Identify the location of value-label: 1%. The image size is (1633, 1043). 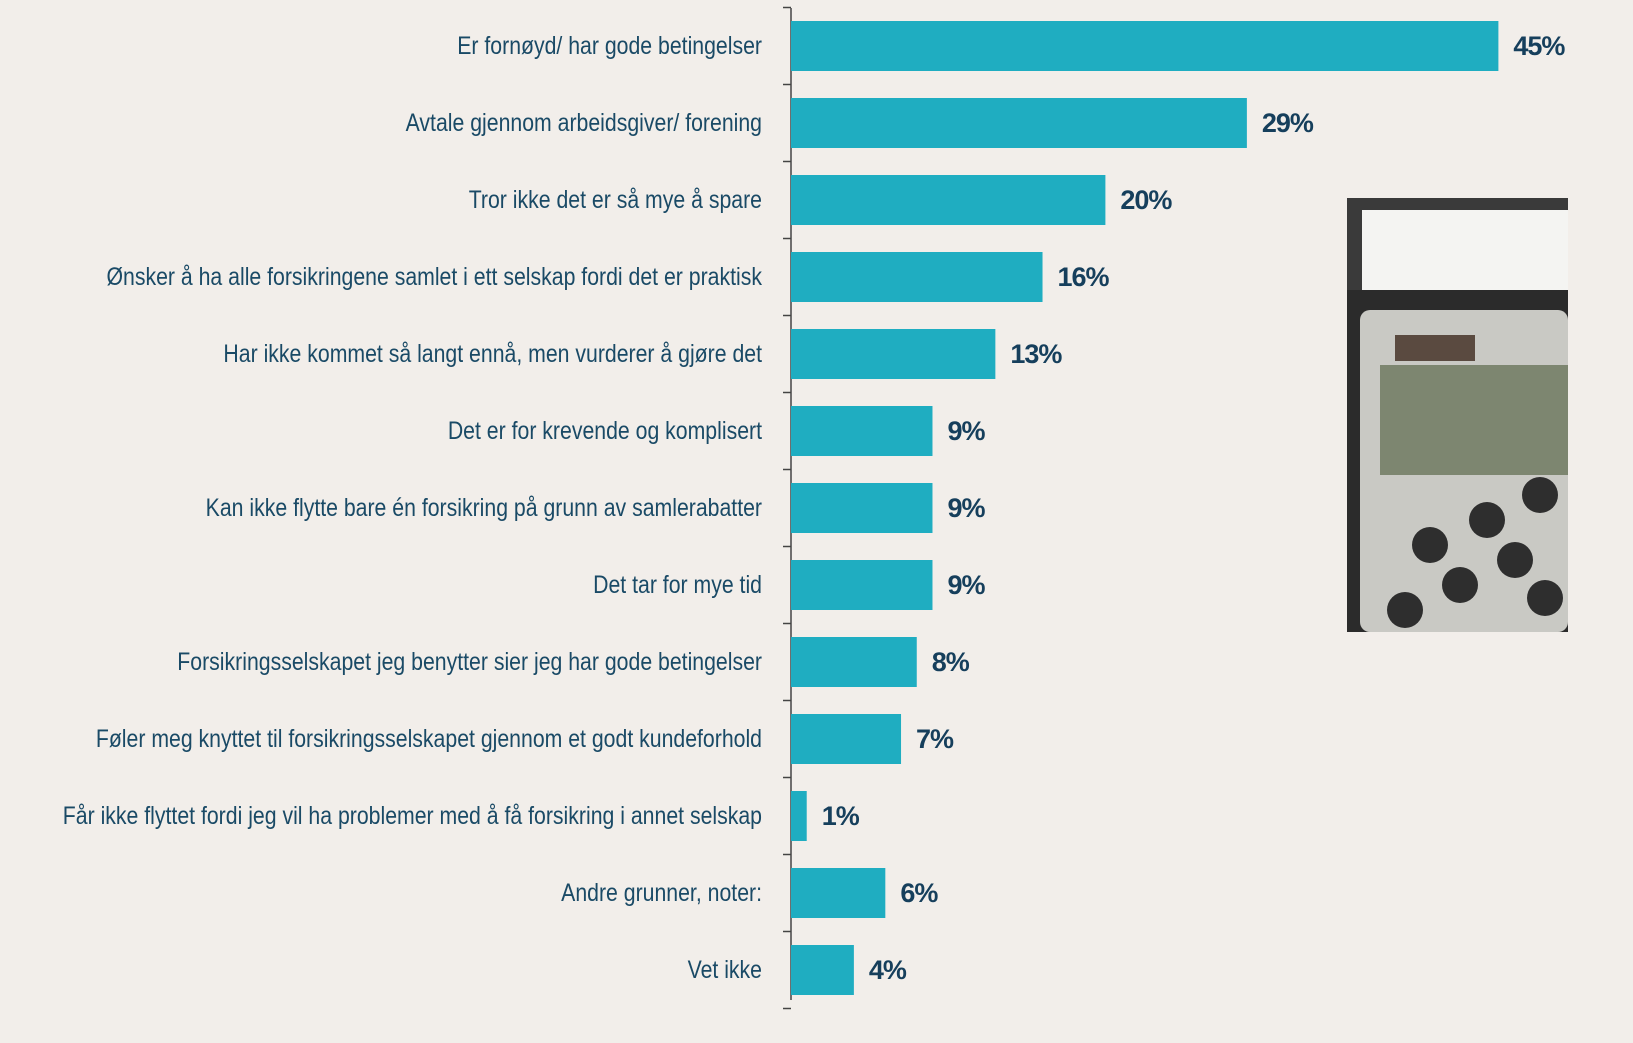
(841, 816).